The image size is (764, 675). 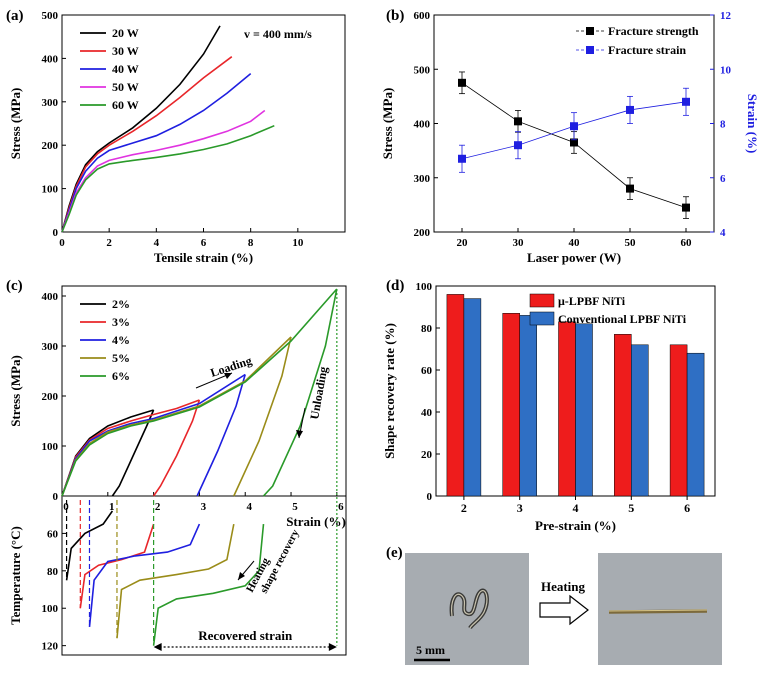 I want to click on panel-a-series-50-w, so click(x=163, y=171).